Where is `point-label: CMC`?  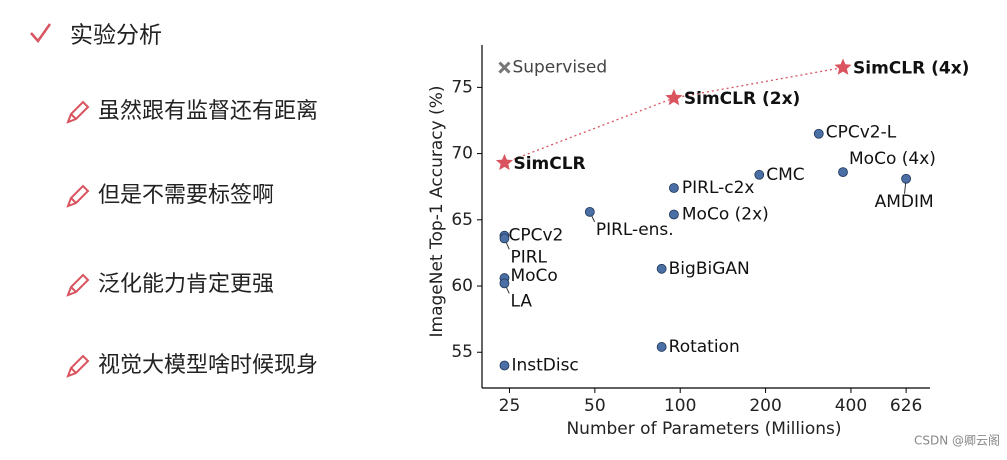
point-label: CMC is located at coordinates (785, 175).